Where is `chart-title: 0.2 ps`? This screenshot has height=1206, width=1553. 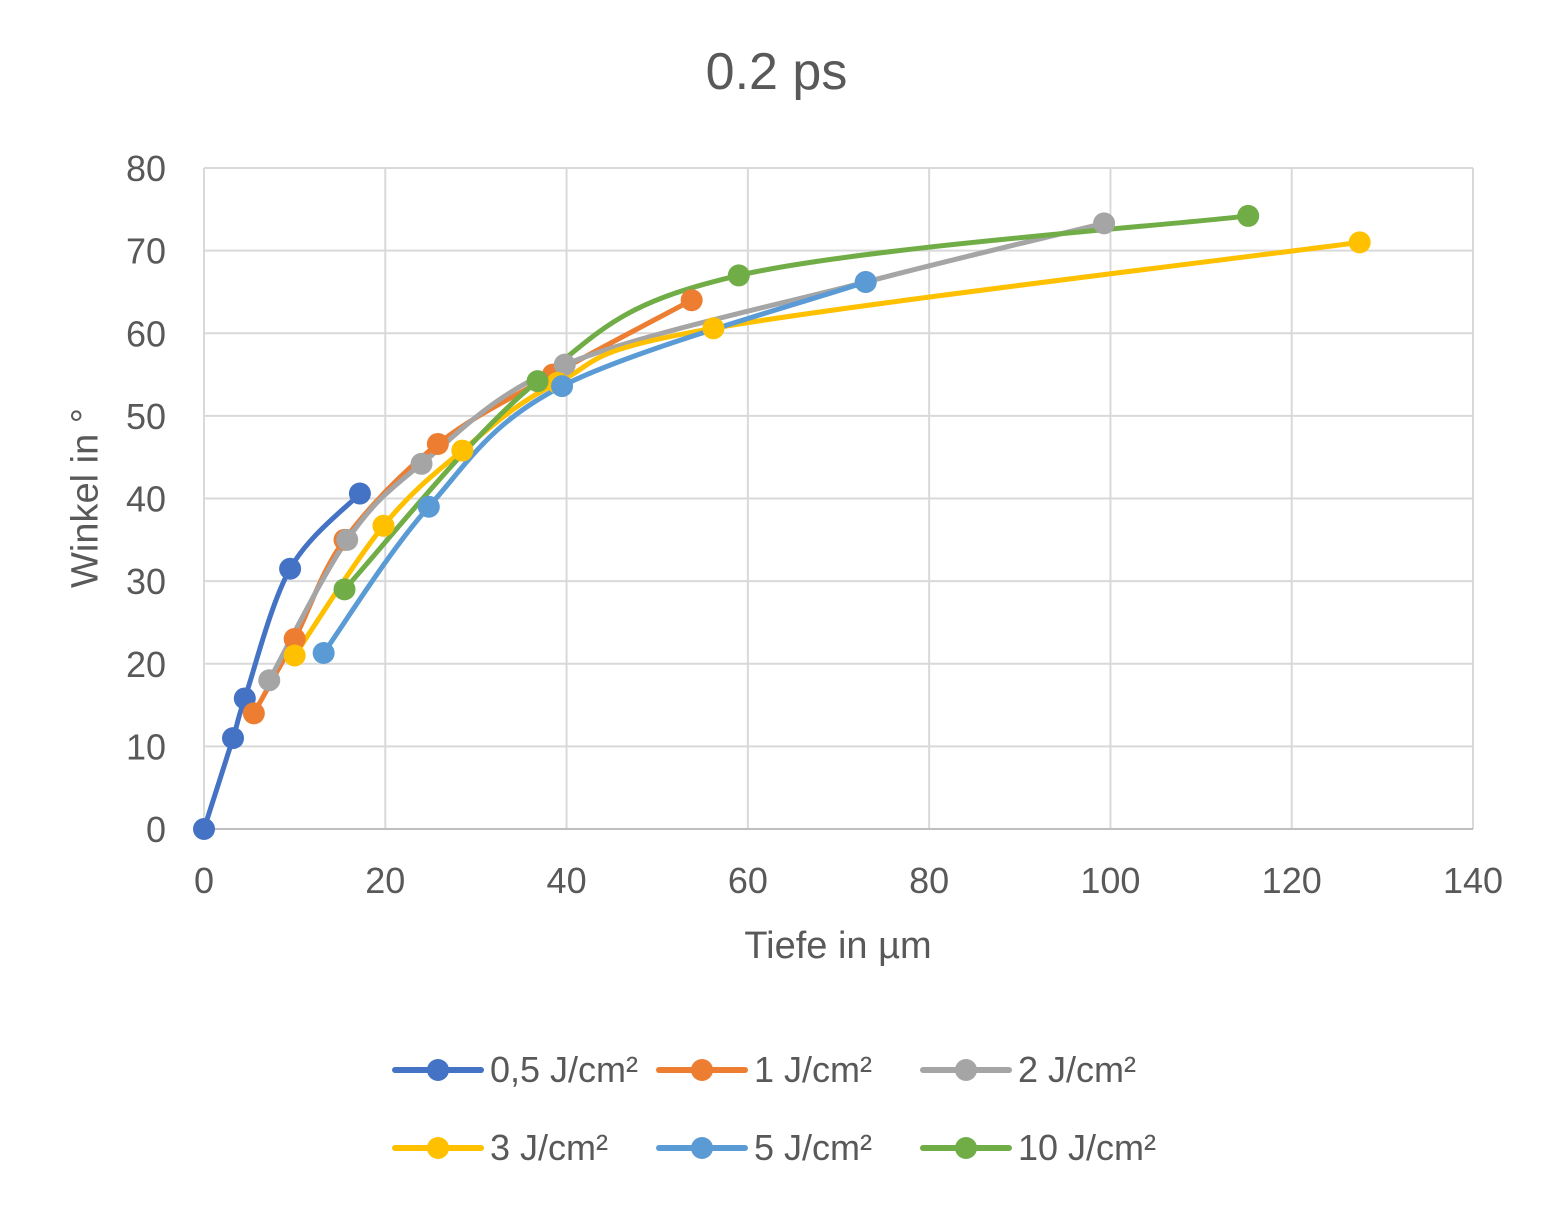
chart-title: 0.2 ps is located at coordinates (776, 72).